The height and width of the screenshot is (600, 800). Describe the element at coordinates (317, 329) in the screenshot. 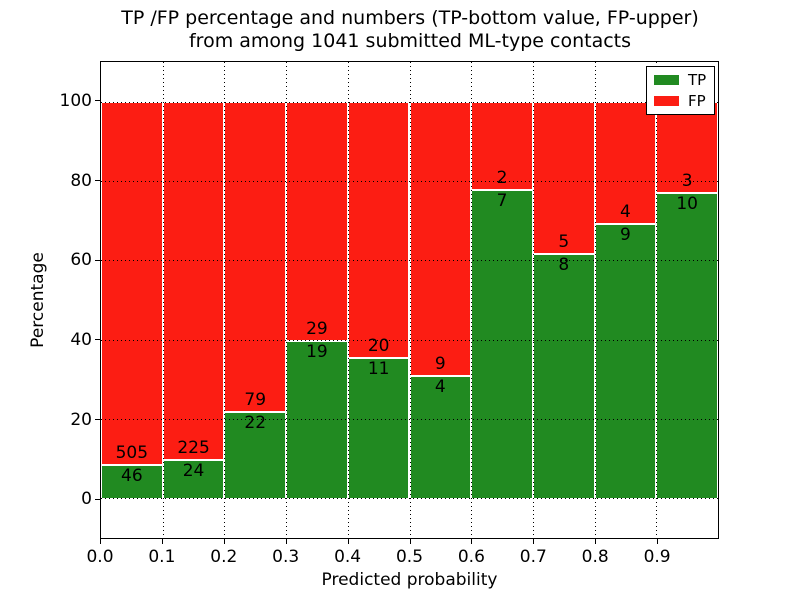

I see `fp-count-label: 29` at that location.